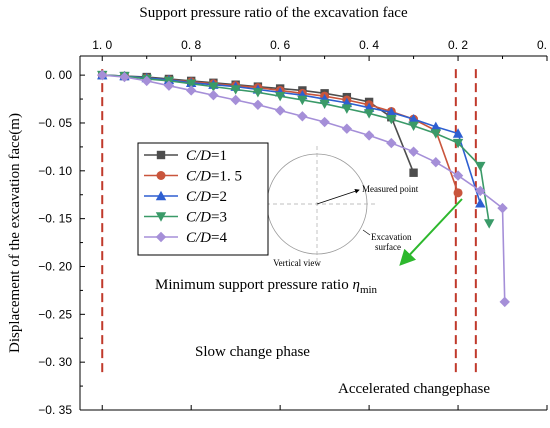  Describe the element at coordinates (55, 362) in the screenshot. I see `y-tick-label: −0. 30` at that location.